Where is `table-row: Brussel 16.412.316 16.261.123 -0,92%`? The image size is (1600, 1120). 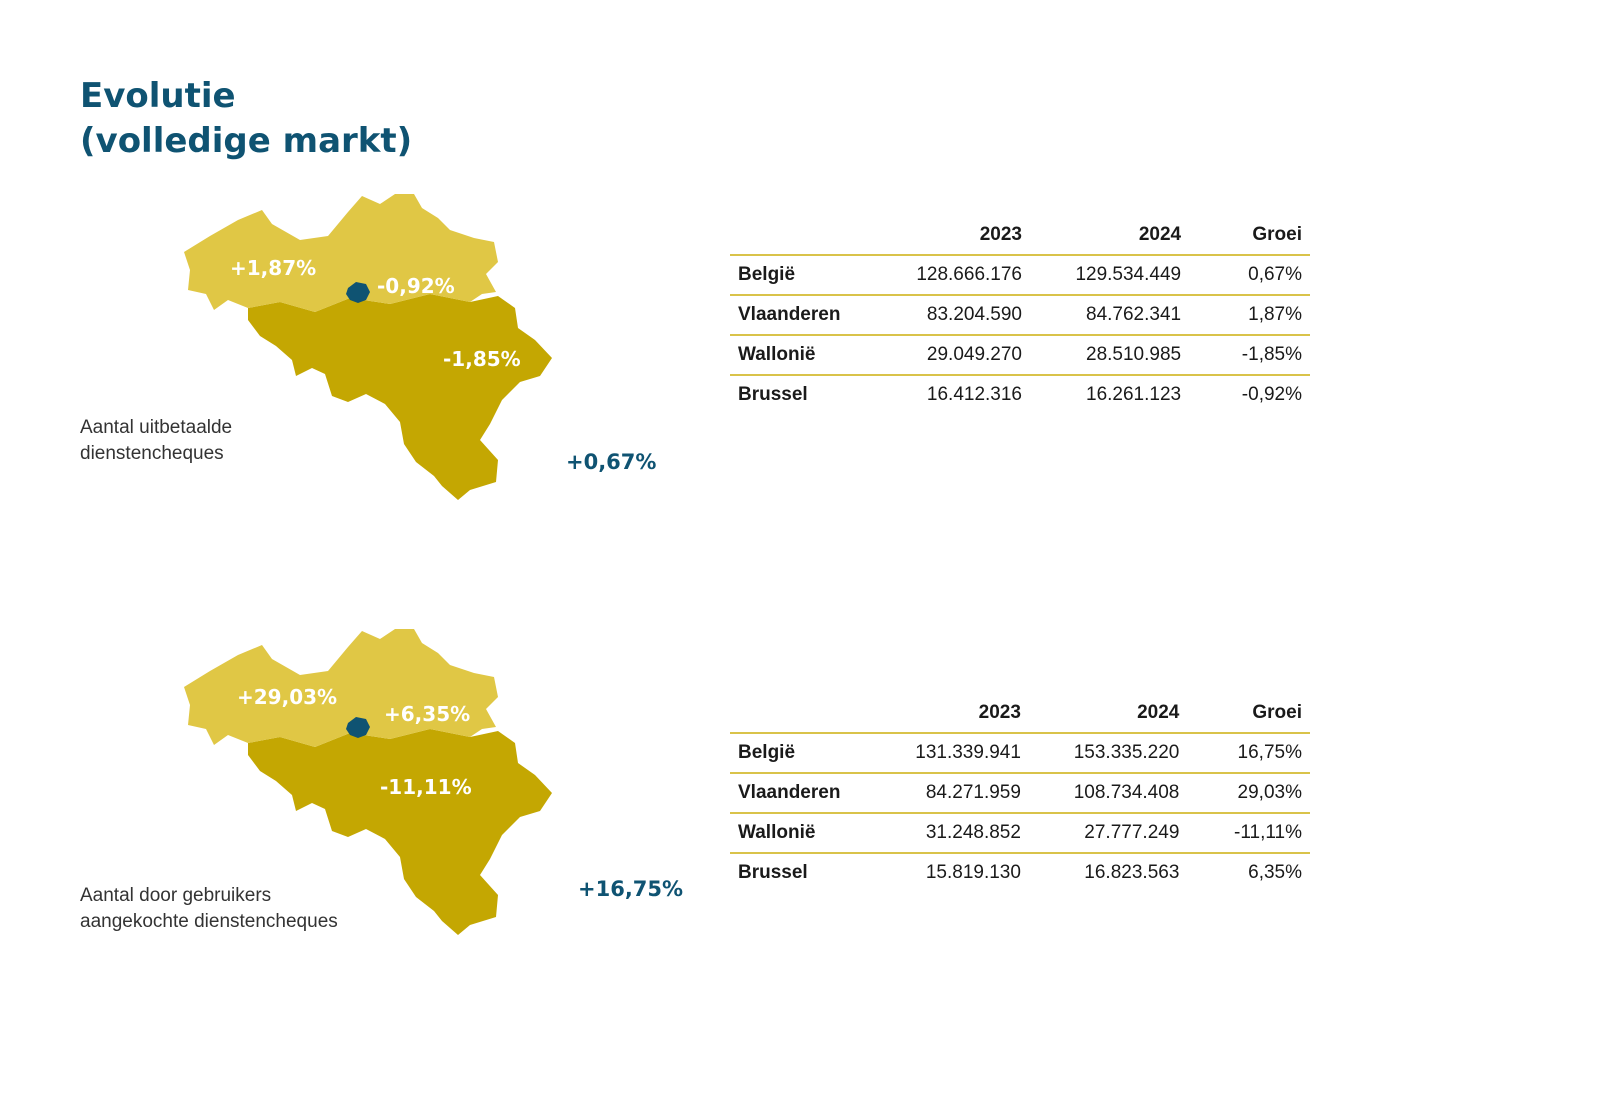
table-row: Brussel 16.412.316 16.261.123 -0,92% is located at coordinates (1020, 394).